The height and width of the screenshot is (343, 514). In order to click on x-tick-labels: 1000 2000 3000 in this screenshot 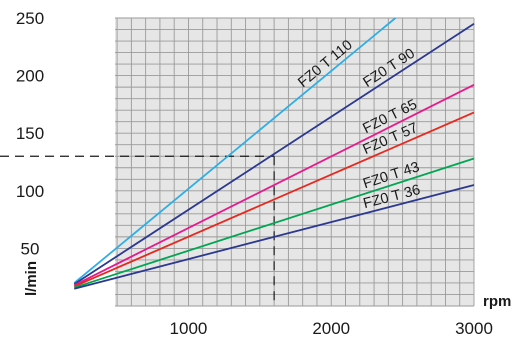, I will do `click(331, 328)`.